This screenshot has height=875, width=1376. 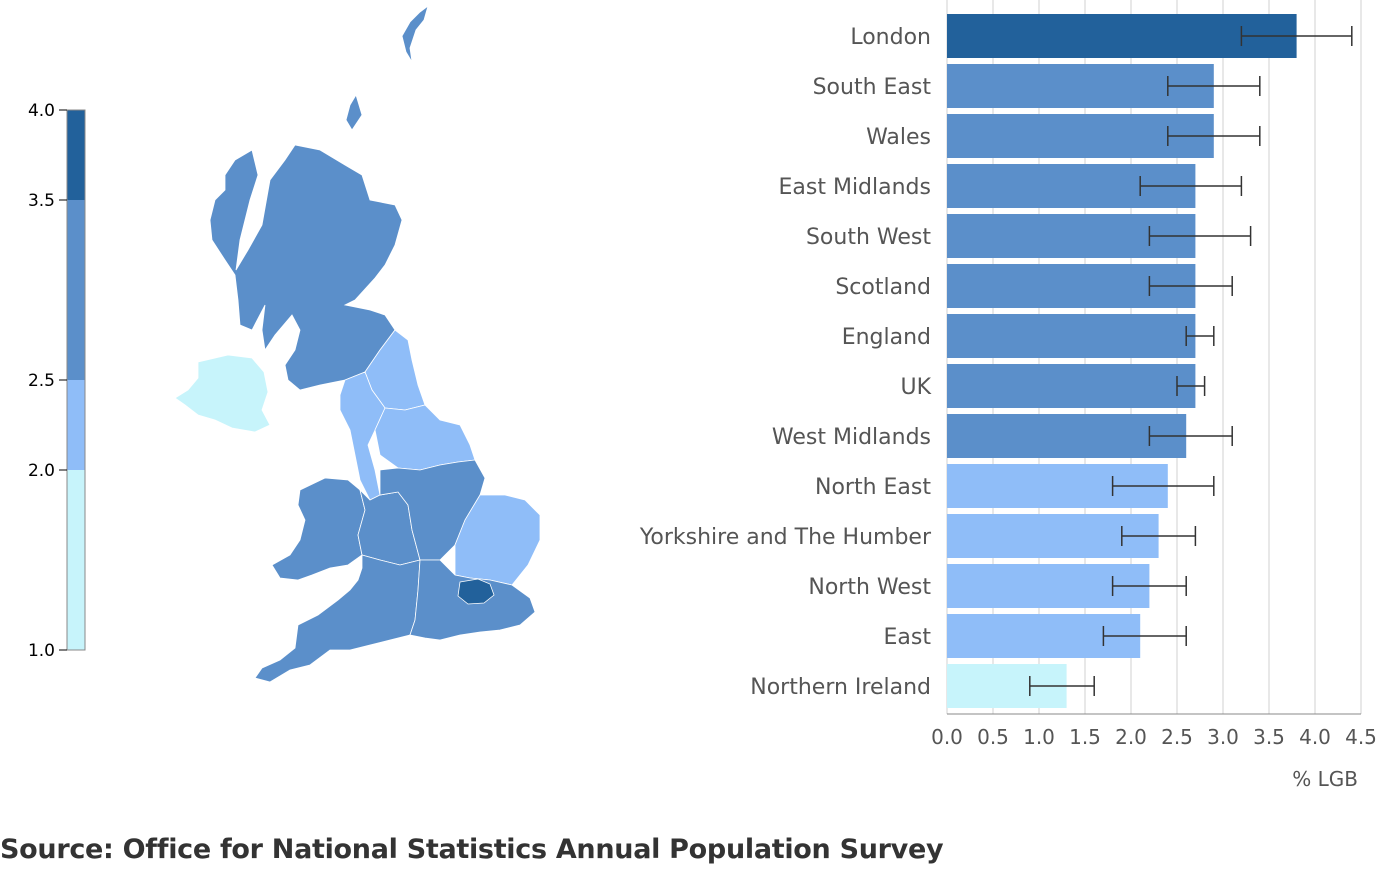 I want to click on region-london, so click(x=476, y=591).